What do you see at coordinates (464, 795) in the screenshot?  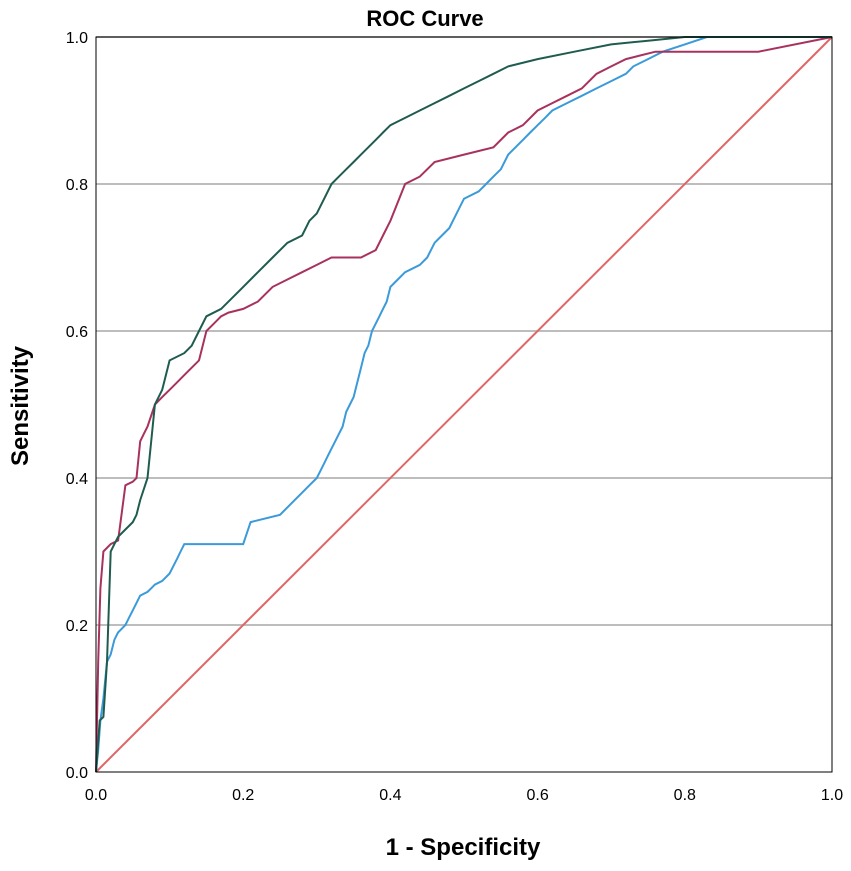 I see `x-axis-ticks: 0.0 0.2 0.4 0.6 0.8 1.0` at bounding box center [464, 795].